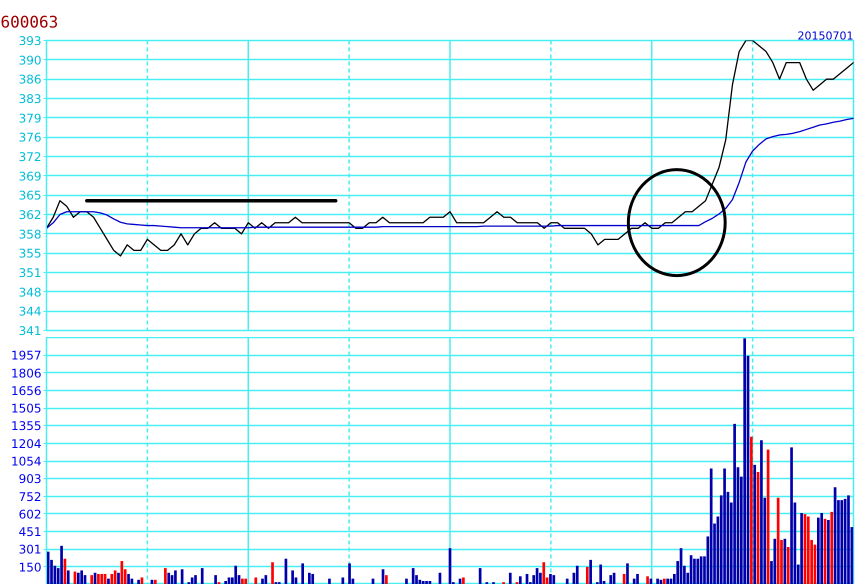 The height and width of the screenshot is (584, 855). I want to click on y-tick-label: 1656, so click(26, 391).